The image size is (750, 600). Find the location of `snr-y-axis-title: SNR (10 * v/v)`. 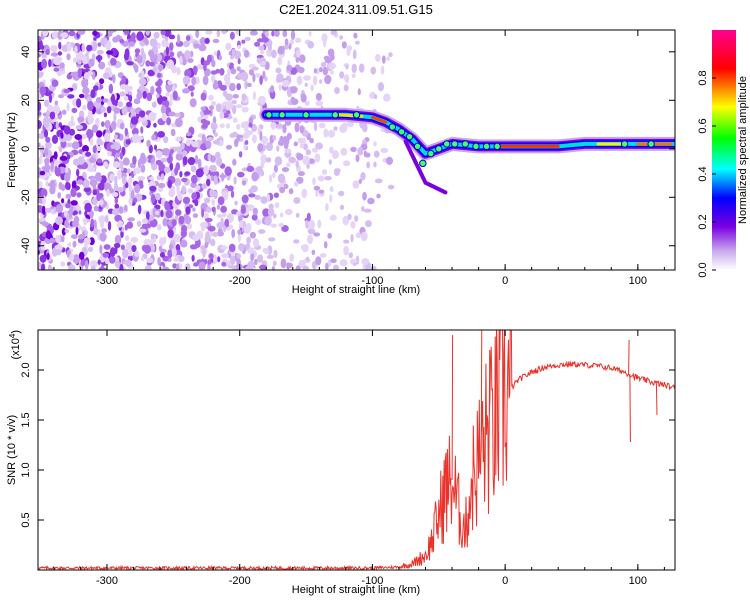

snr-y-axis-title: SNR (10 * v/v) is located at coordinates (12, 450).